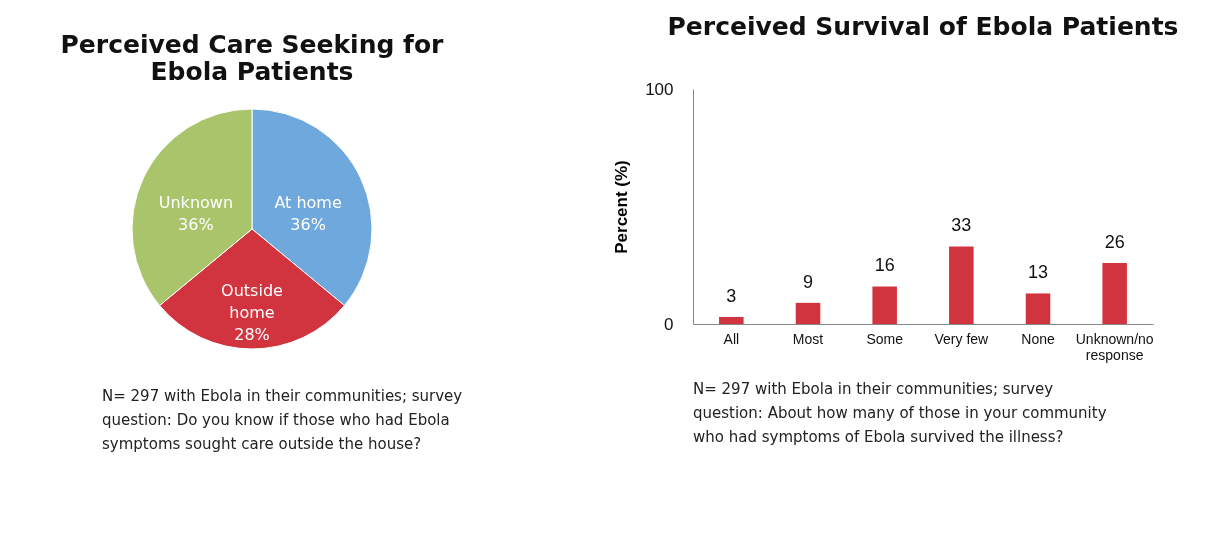  I want to click on x-tick-label: None, so click(1038, 338).